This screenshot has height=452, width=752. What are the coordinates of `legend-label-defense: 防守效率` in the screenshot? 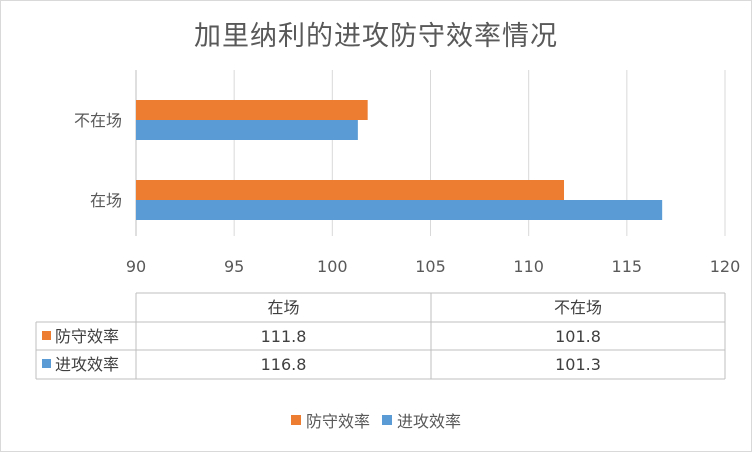 It's located at (337, 421).